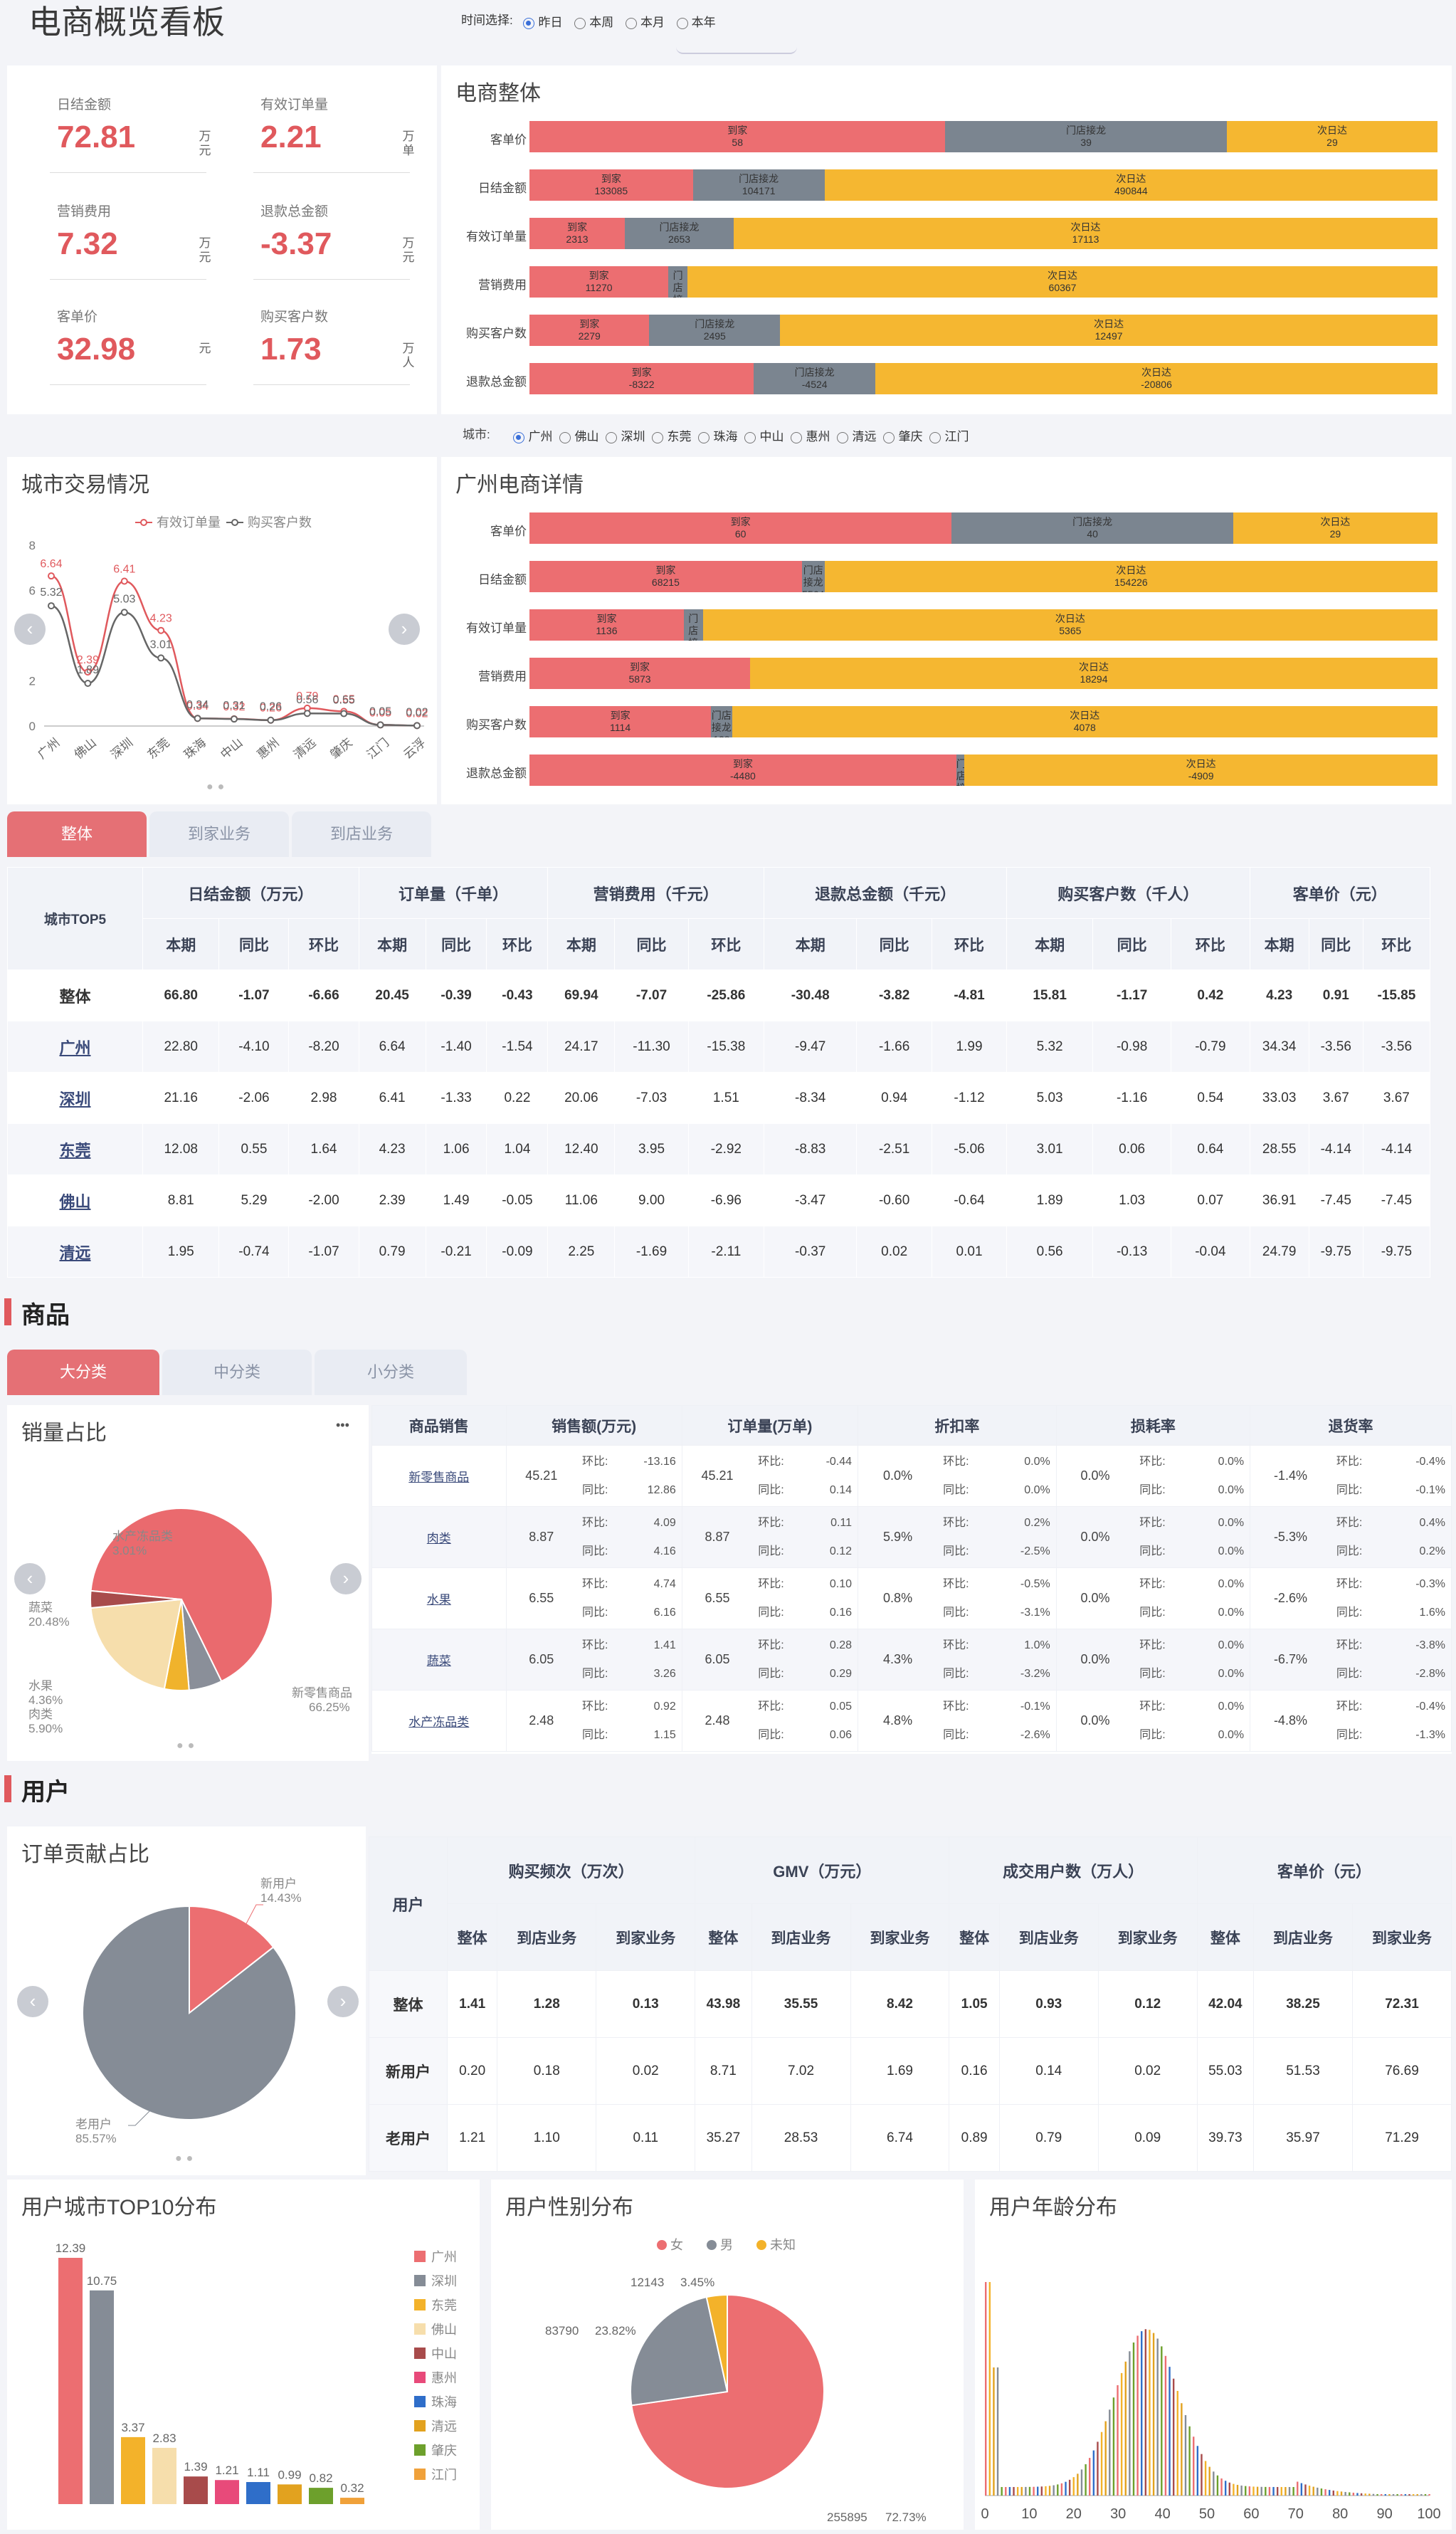  I want to click on bar-segment: 到家 11270, so click(599, 282).